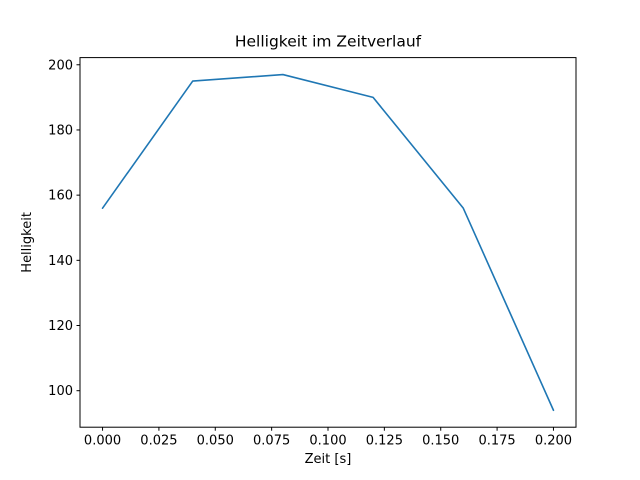  I want to click on x-axis-label: Zeit [s], so click(328, 459).